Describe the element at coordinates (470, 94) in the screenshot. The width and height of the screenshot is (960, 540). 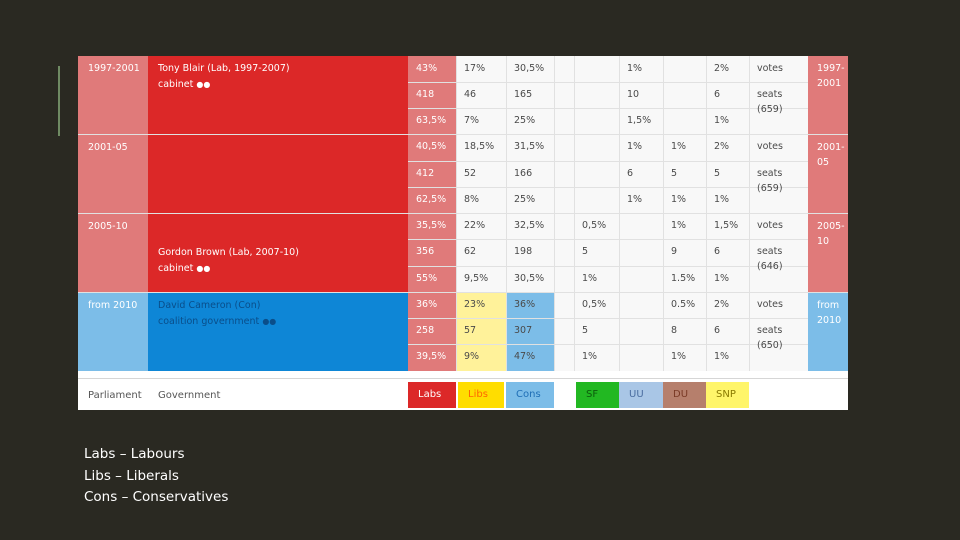
I see `result-cell-libs: 46` at that location.